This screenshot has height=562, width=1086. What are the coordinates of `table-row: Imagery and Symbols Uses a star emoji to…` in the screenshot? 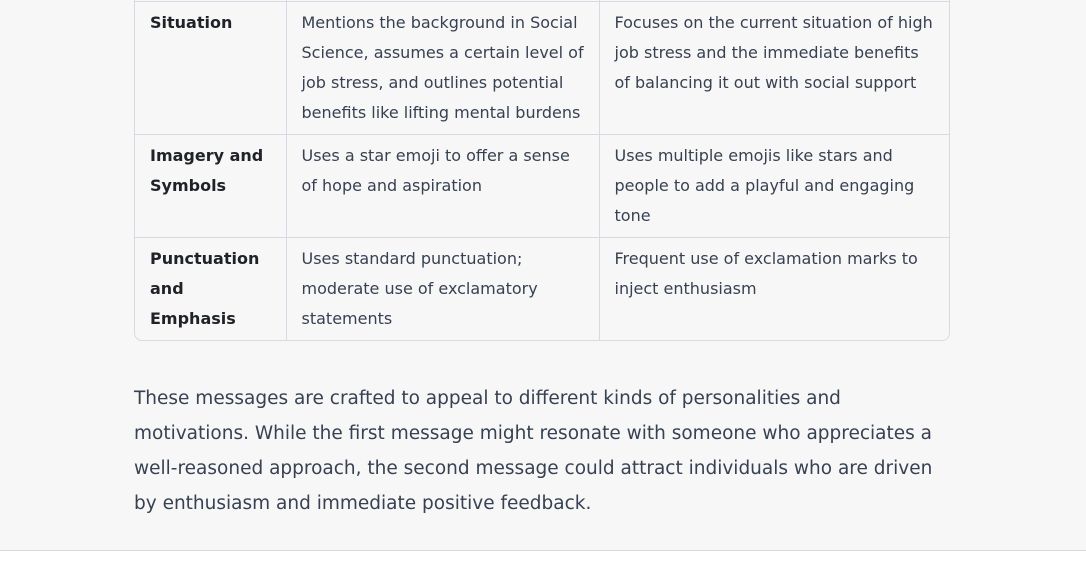 It's located at (542, 186).